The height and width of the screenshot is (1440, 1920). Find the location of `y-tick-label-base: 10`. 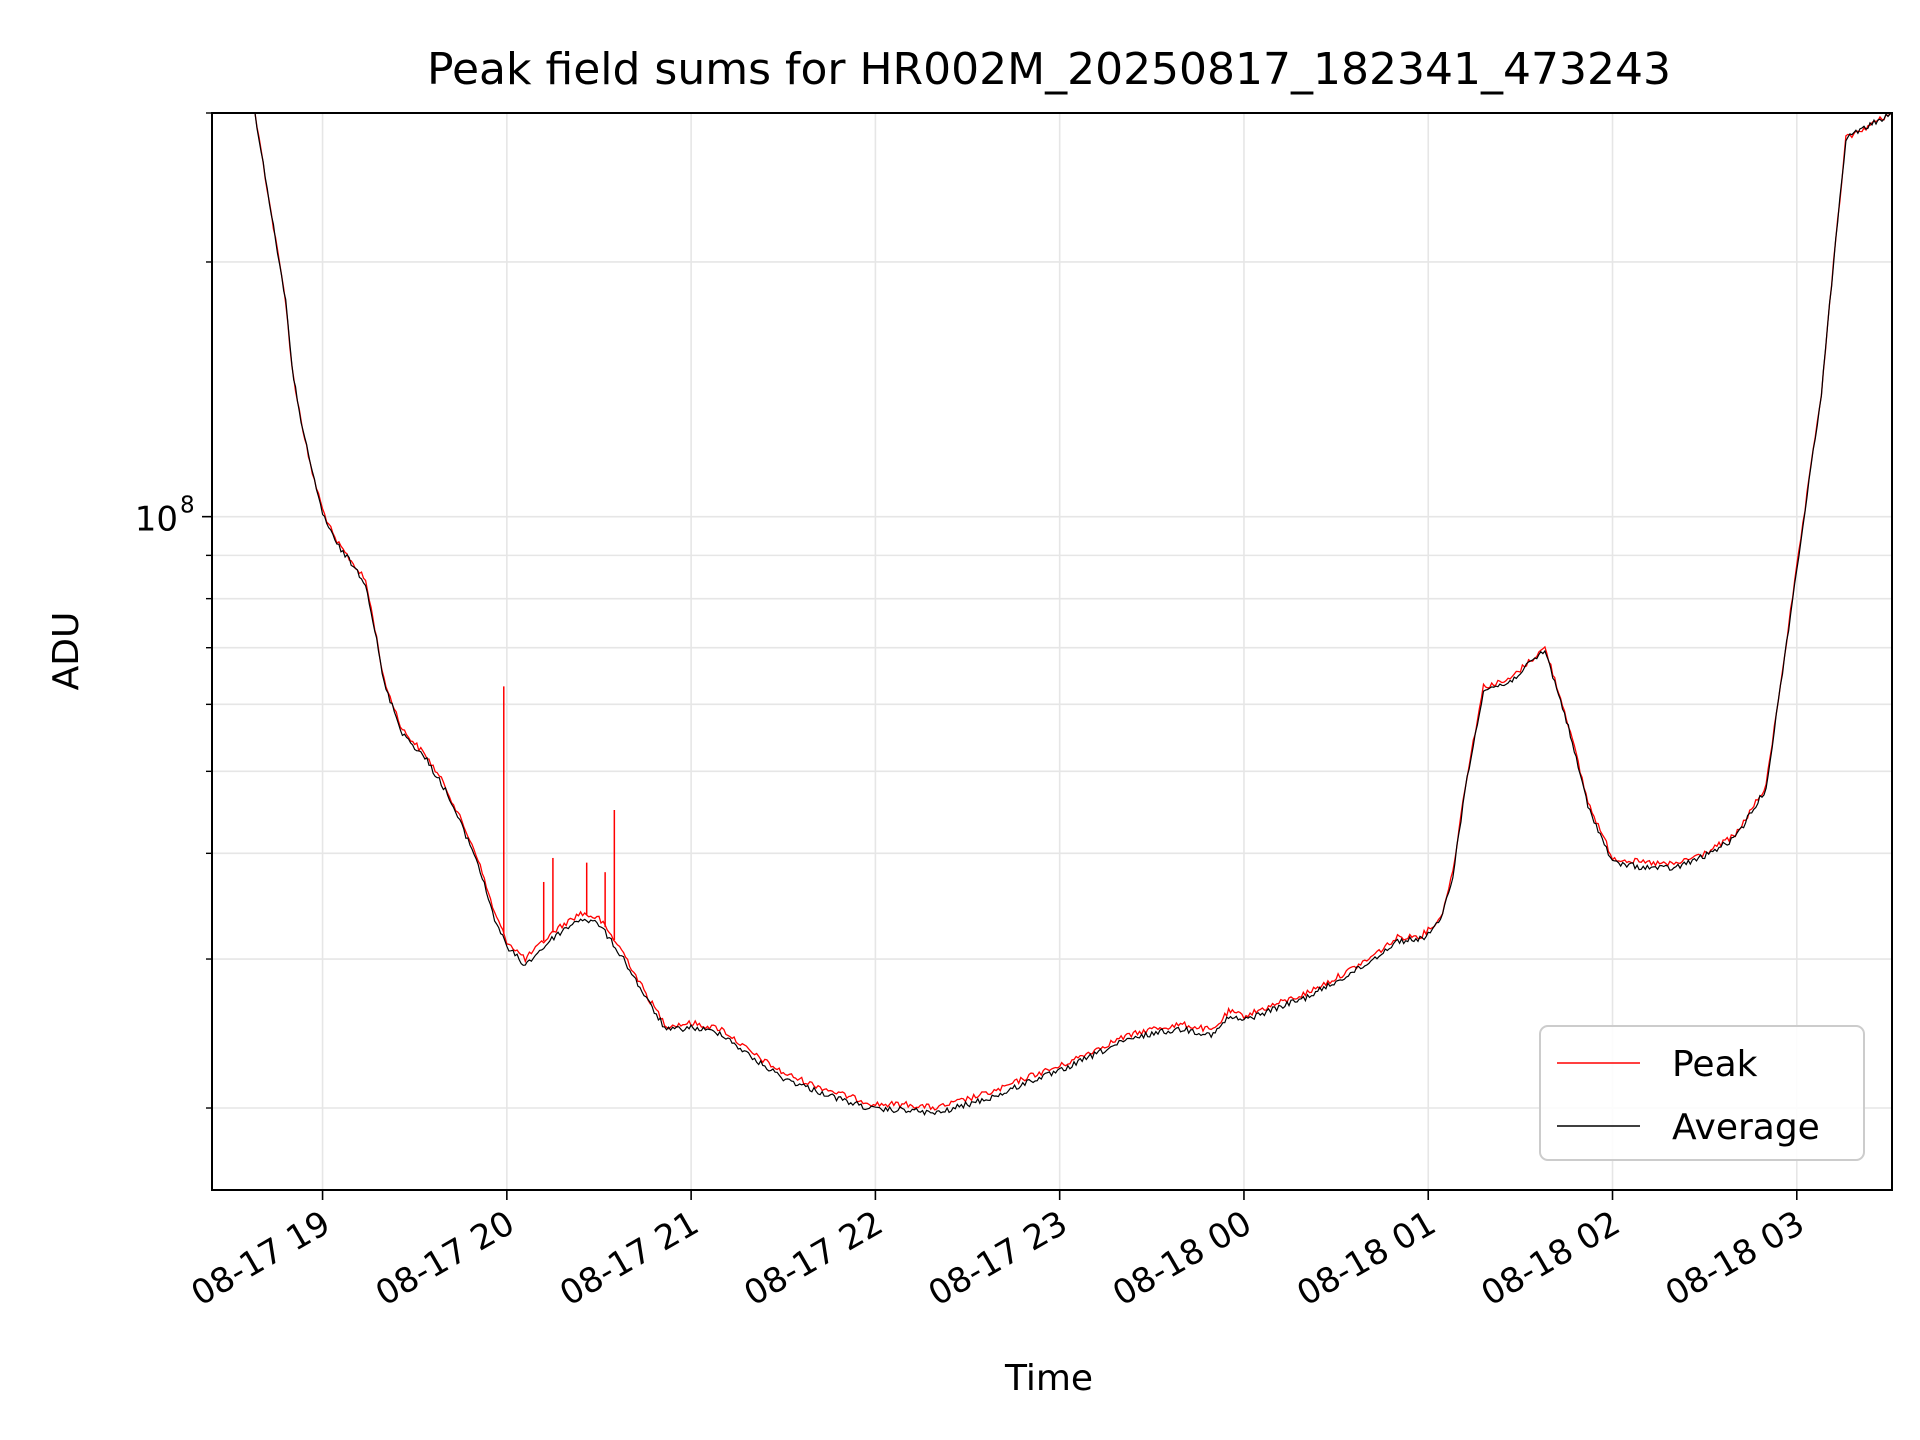

y-tick-label-base: 10 is located at coordinates (156, 520).